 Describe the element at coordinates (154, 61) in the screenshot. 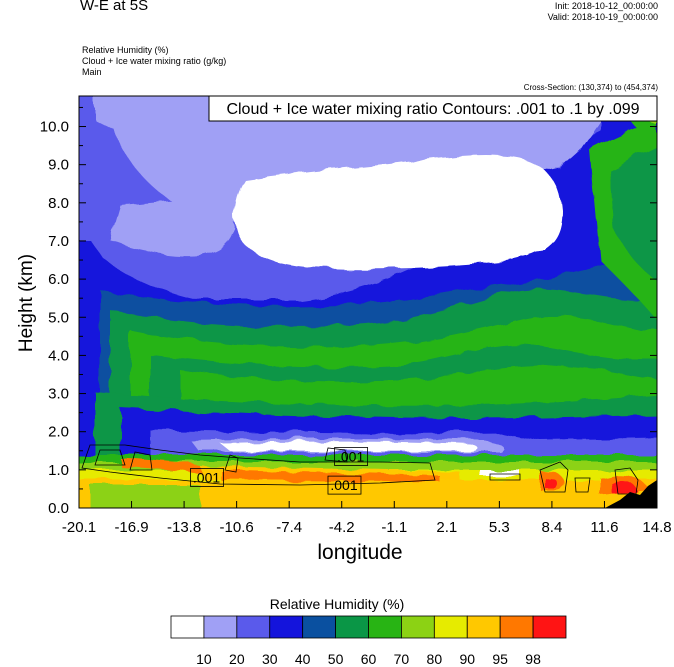

I see `field-qcloud-label: Cloud + Ice water mixing ratio (g/kg)` at that location.